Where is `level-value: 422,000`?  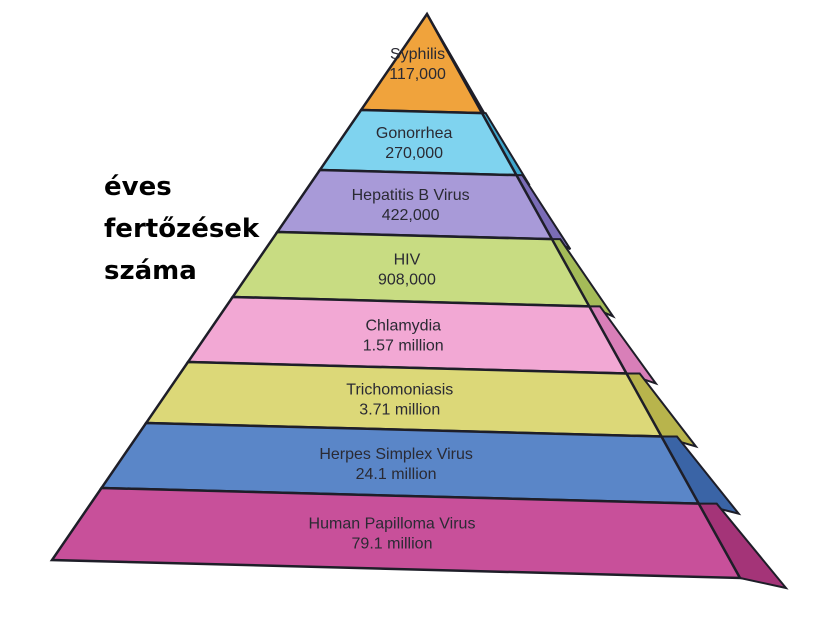
level-value: 422,000 is located at coordinates (411, 215).